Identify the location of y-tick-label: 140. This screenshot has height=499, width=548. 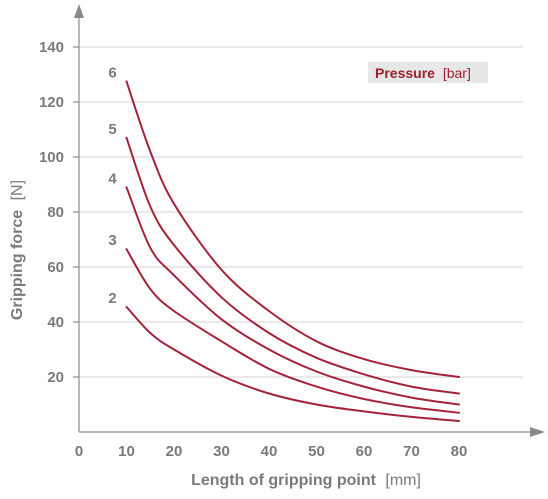
(51, 47).